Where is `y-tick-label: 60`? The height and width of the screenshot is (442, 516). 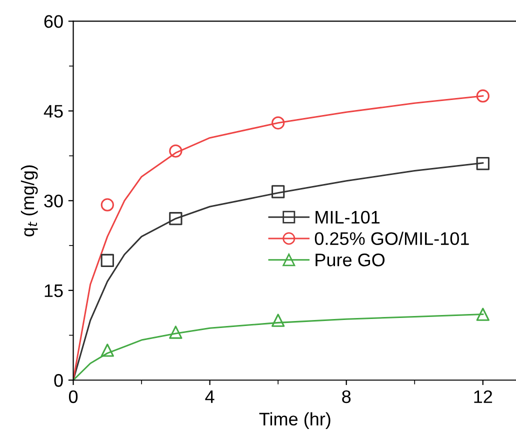
y-tick-label: 60 is located at coordinates (53, 21).